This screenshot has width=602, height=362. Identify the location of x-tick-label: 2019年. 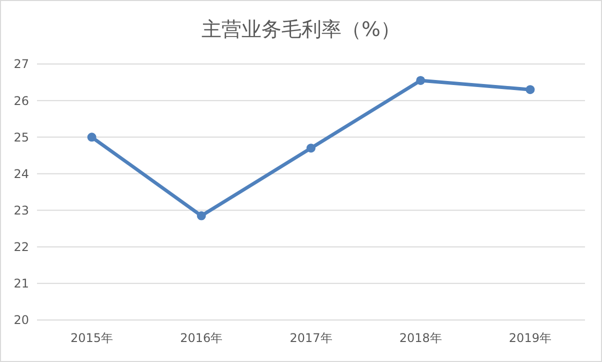
(530, 338).